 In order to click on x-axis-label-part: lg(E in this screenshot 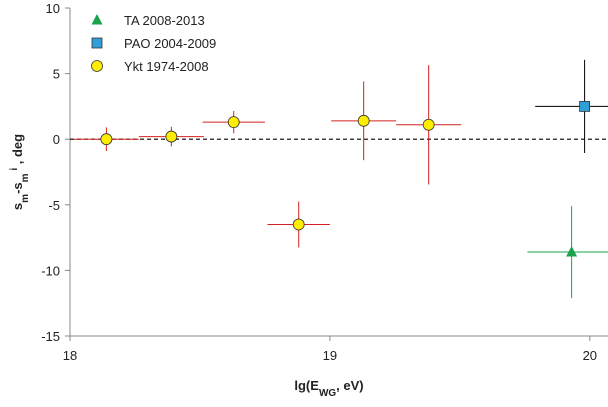, I will do `click(306, 385)`.